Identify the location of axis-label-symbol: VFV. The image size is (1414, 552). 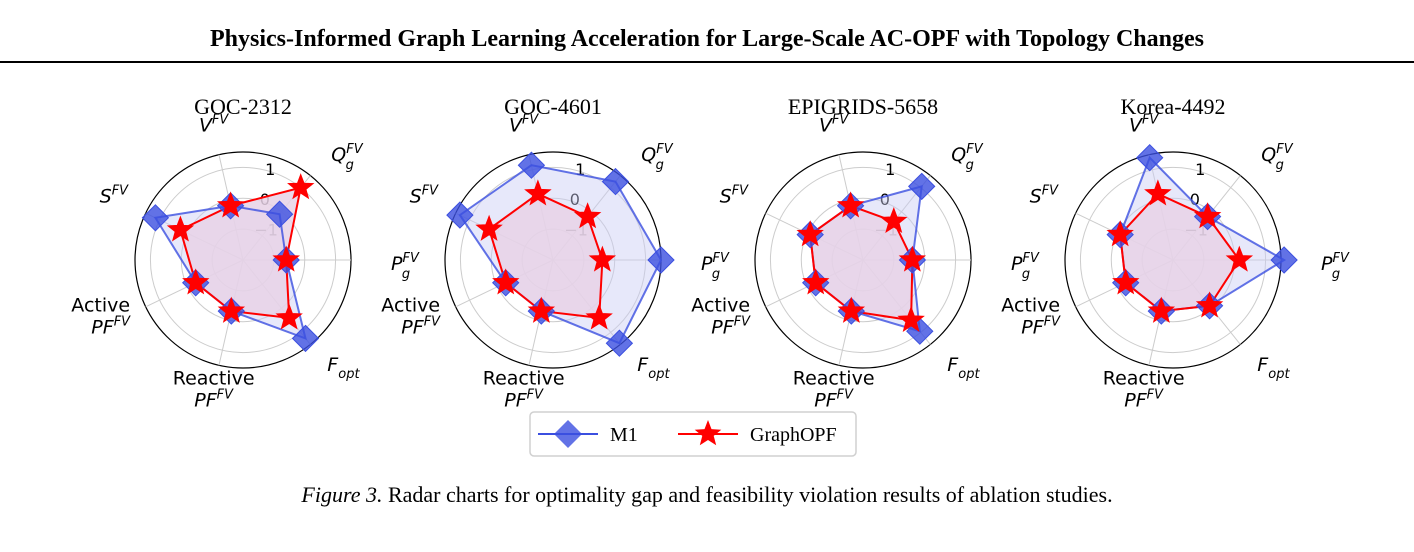
(524, 124).